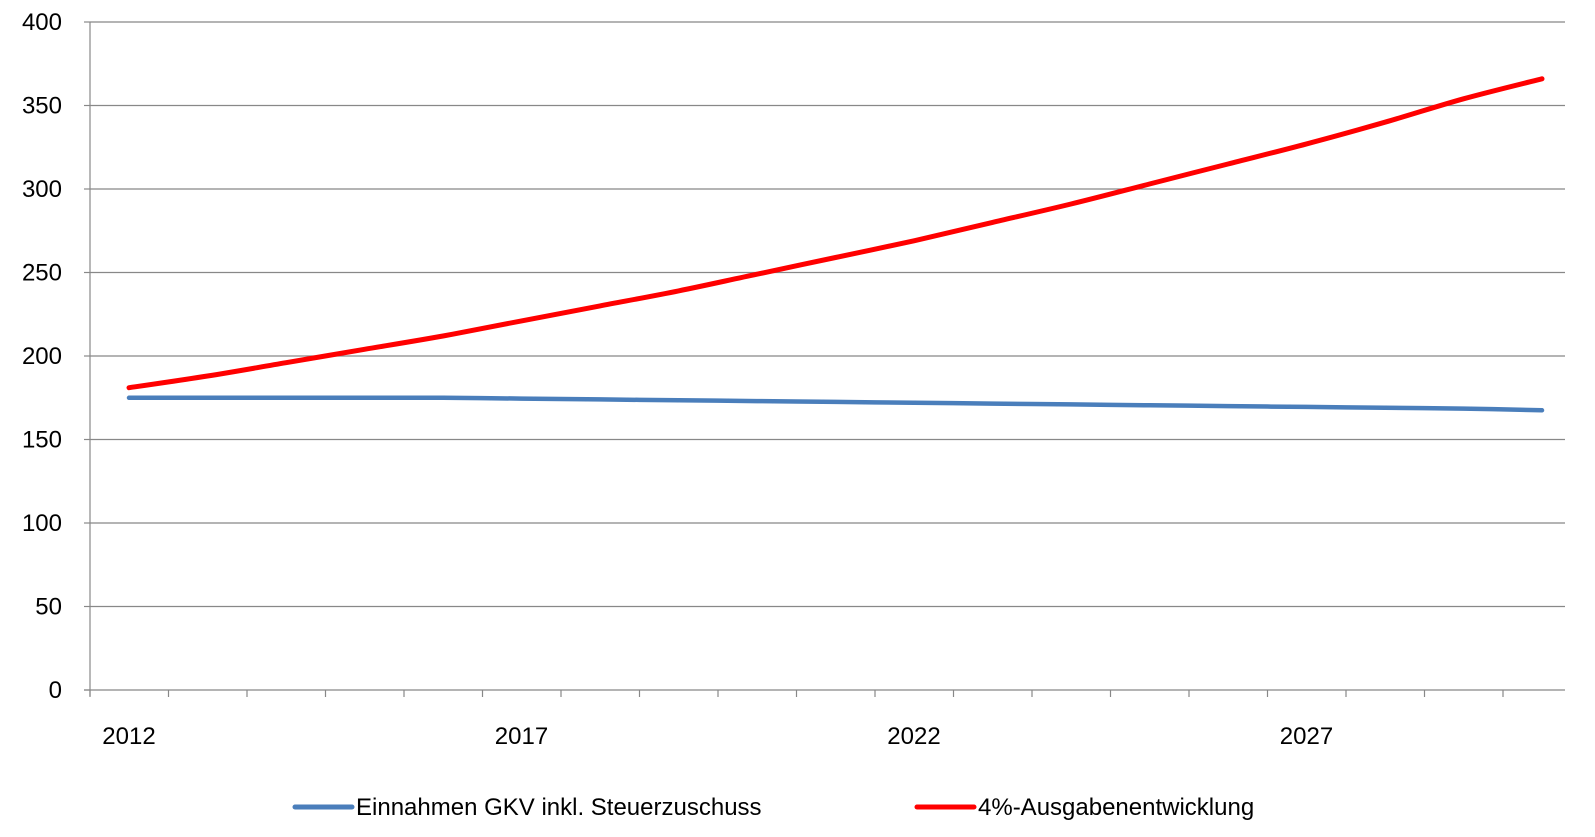  Describe the element at coordinates (717, 736) in the screenshot. I see `x-tick-labels: 2012 2017 2022 2027` at that location.